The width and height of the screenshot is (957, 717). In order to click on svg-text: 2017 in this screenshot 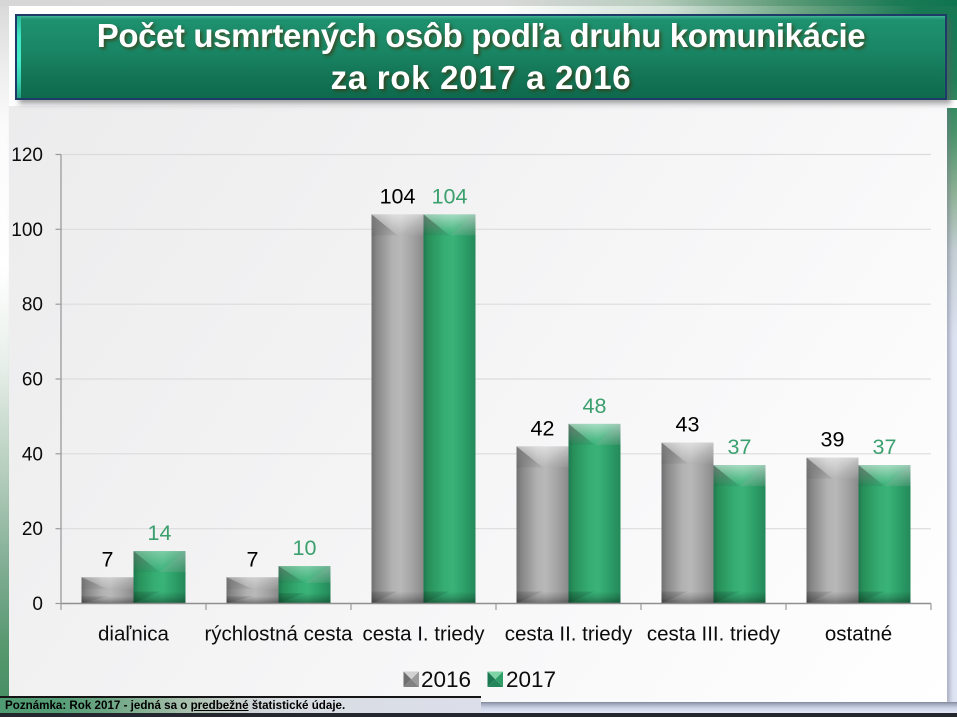, I will do `click(531, 679)`.